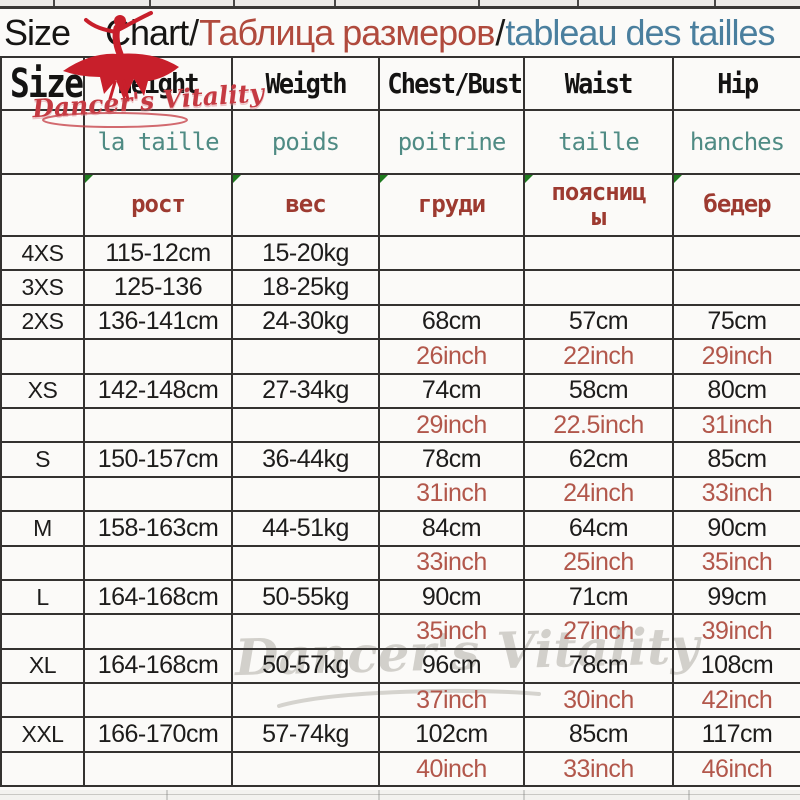 The image size is (800, 800). Describe the element at coordinates (451, 322) in the screenshot. I see `cell: 68cm` at that location.